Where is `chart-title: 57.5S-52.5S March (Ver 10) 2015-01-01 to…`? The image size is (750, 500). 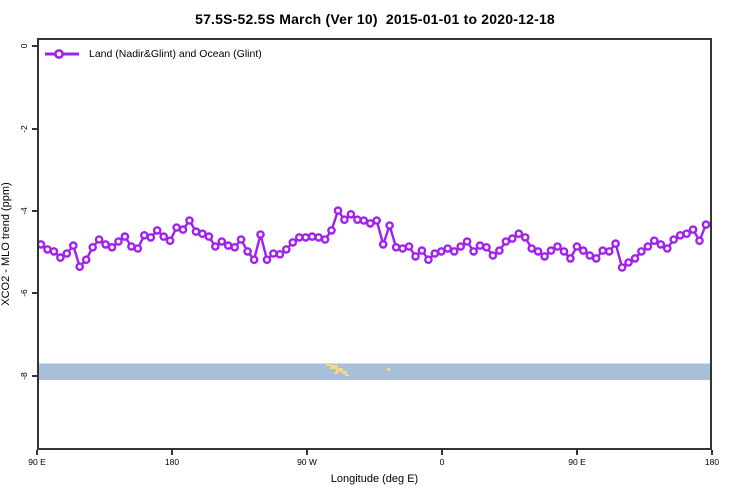 chart-title: 57.5S-52.5S March (Ver 10) 2015-01-01 to… is located at coordinates (375, 19).